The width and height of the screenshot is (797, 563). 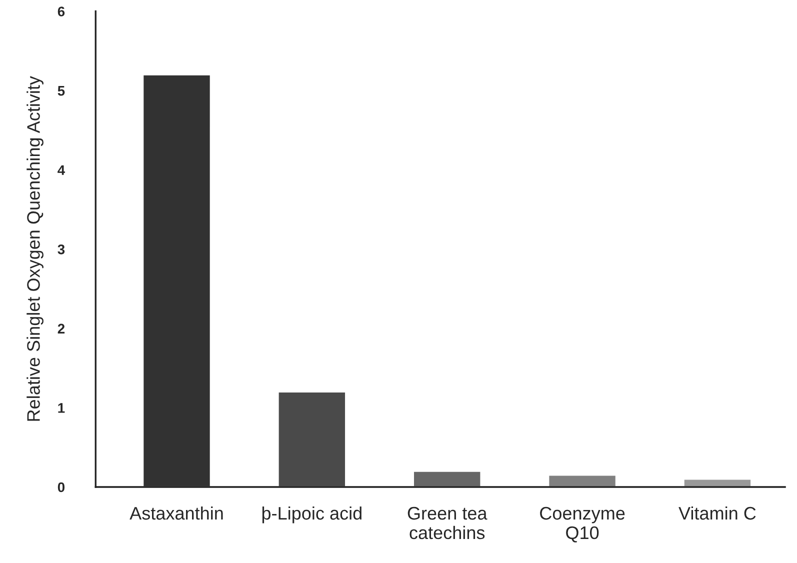 What do you see at coordinates (176, 513) in the screenshot?
I see `x-tick-label: Astaxanthin` at bounding box center [176, 513].